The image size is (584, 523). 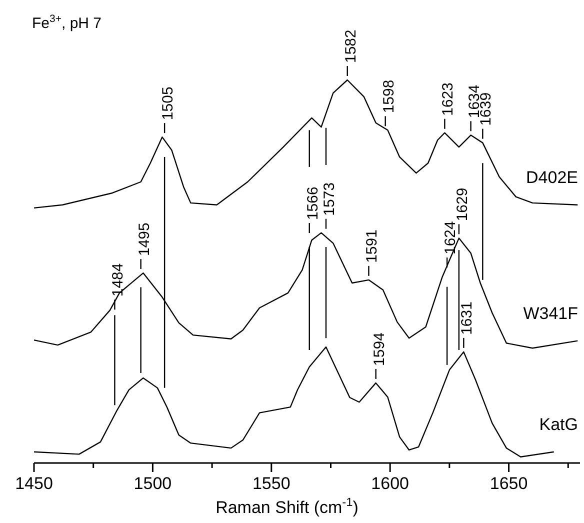 What do you see at coordinates (271, 483) in the screenshot?
I see `x-tick-label: 1550` at bounding box center [271, 483].